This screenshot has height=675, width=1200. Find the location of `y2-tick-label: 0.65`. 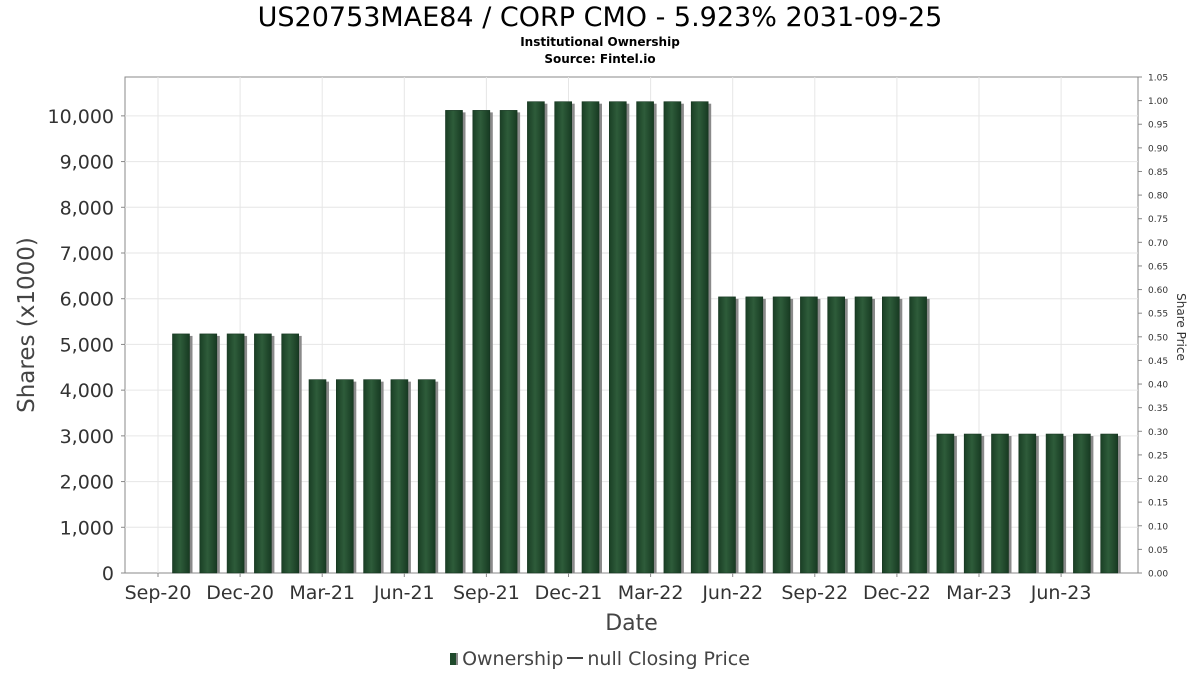

y2-tick-label: 0.65 is located at coordinates (1158, 267).